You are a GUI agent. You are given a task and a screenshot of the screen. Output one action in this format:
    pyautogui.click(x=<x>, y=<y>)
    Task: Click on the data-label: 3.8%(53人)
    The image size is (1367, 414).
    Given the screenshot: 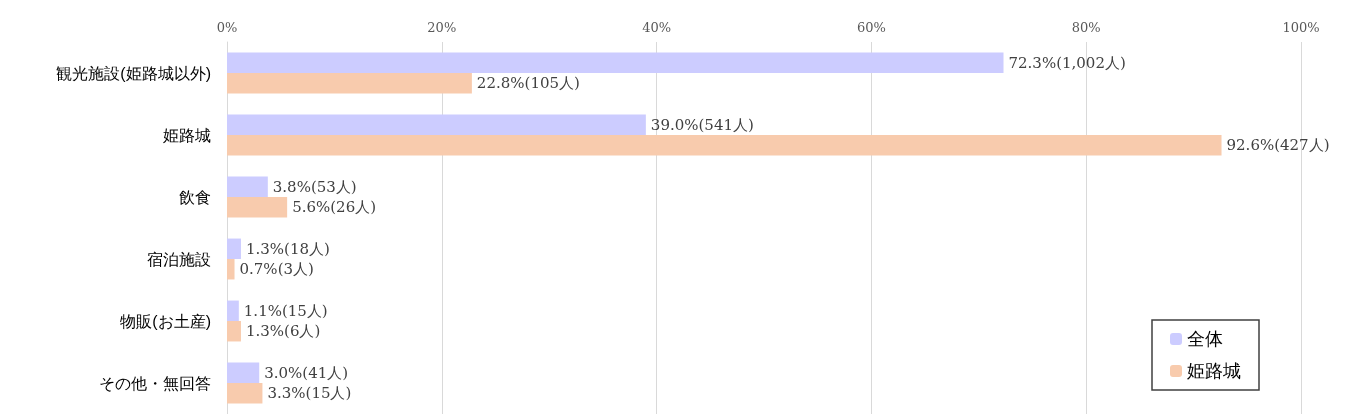 What is the action you would take?
    pyautogui.click(x=314, y=186)
    